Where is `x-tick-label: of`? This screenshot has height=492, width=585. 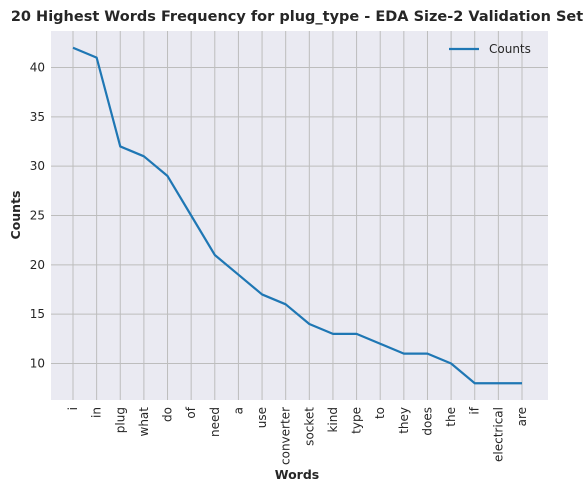 x-tick-label: of is located at coordinates (191, 412).